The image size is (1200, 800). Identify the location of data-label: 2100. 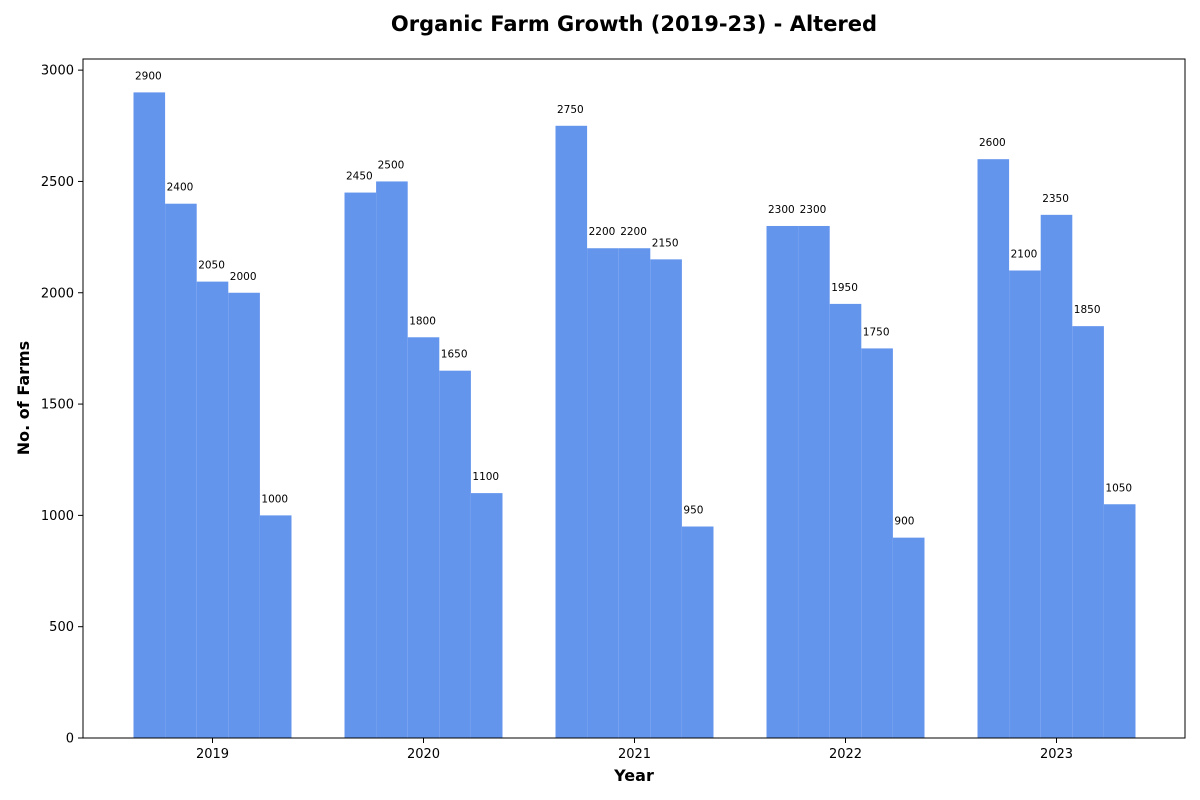
(1024, 254).